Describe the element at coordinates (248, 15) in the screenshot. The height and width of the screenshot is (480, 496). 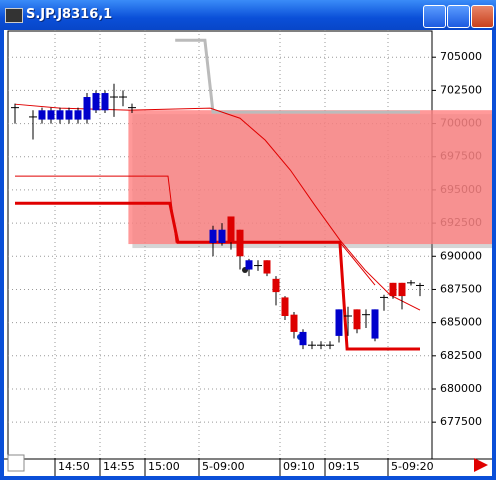
I see `title-bar: S.JP.J8316,1` at that location.